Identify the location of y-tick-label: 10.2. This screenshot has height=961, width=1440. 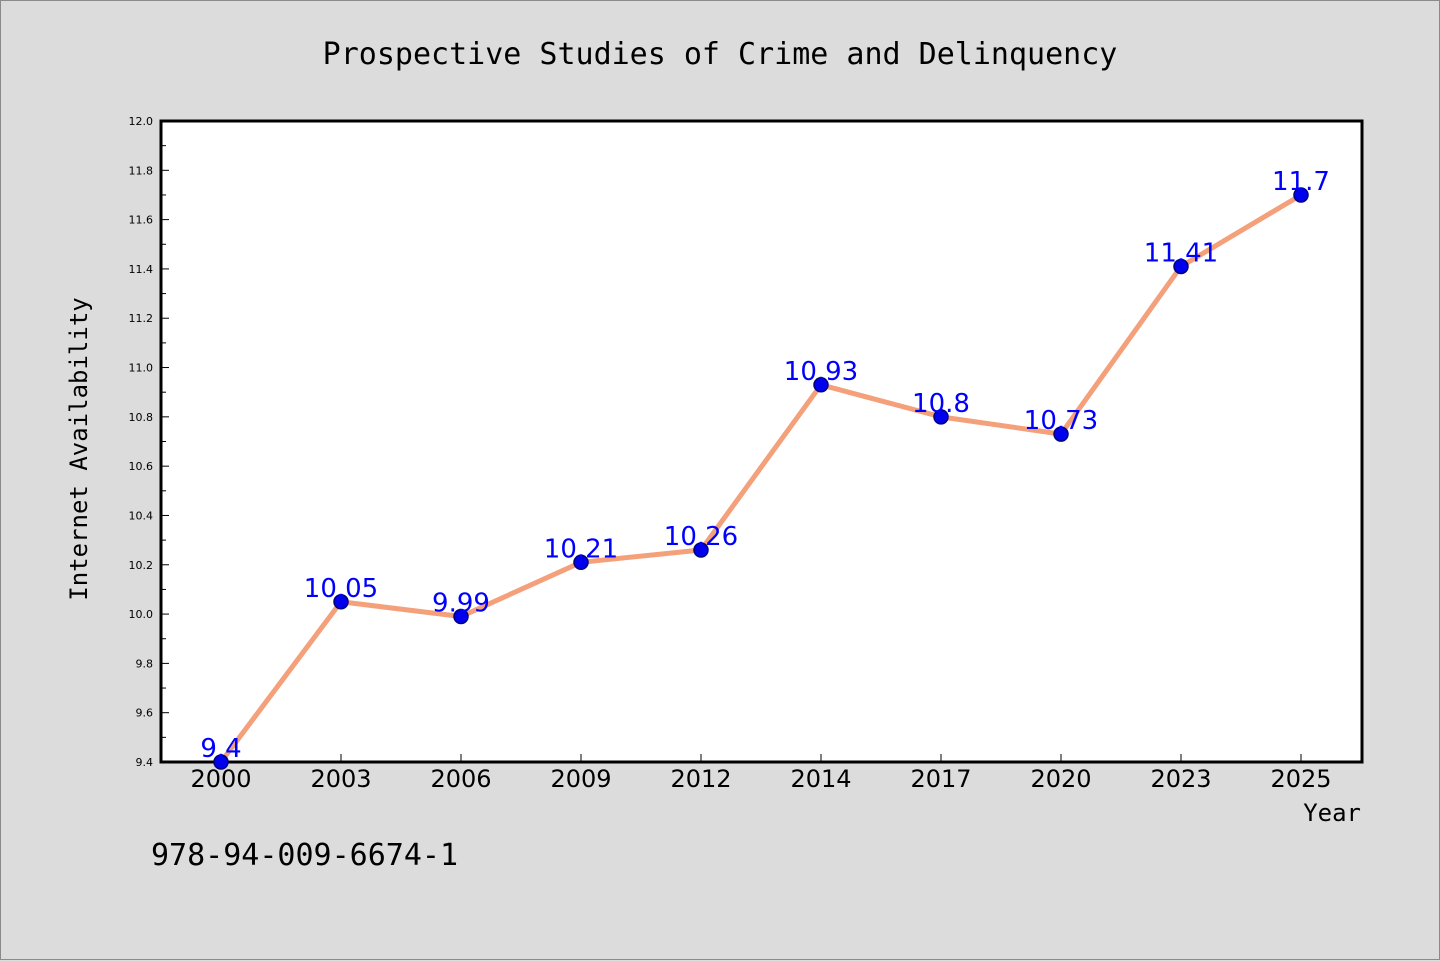
(141, 565).